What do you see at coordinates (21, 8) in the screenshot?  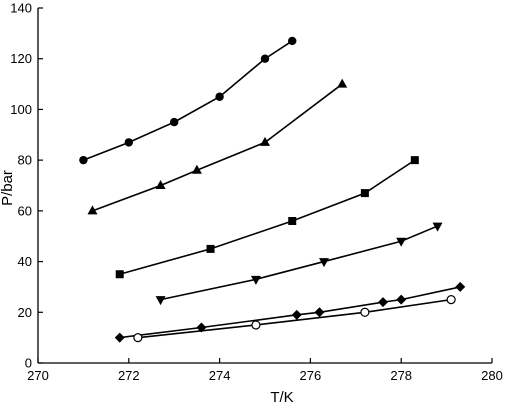 I see `y-tick-label: 140` at bounding box center [21, 8].